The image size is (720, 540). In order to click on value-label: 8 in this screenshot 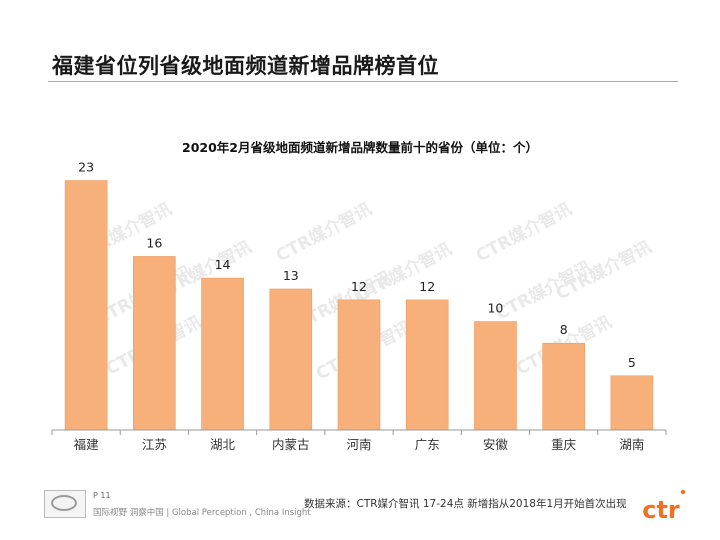, I will do `click(564, 329)`.